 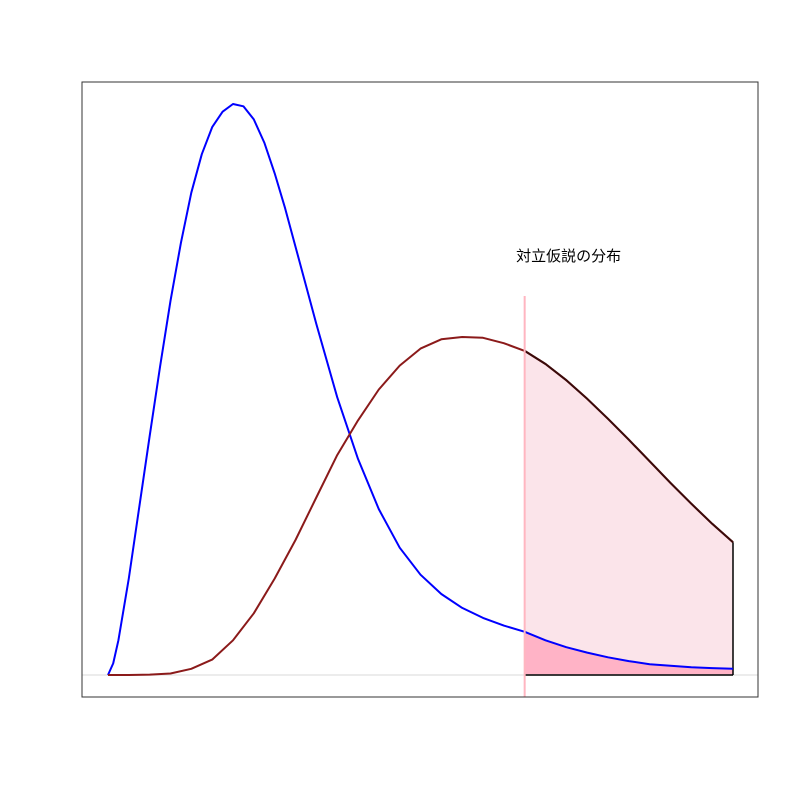 I want to click on rejection-region-fills, so click(x=628, y=512).